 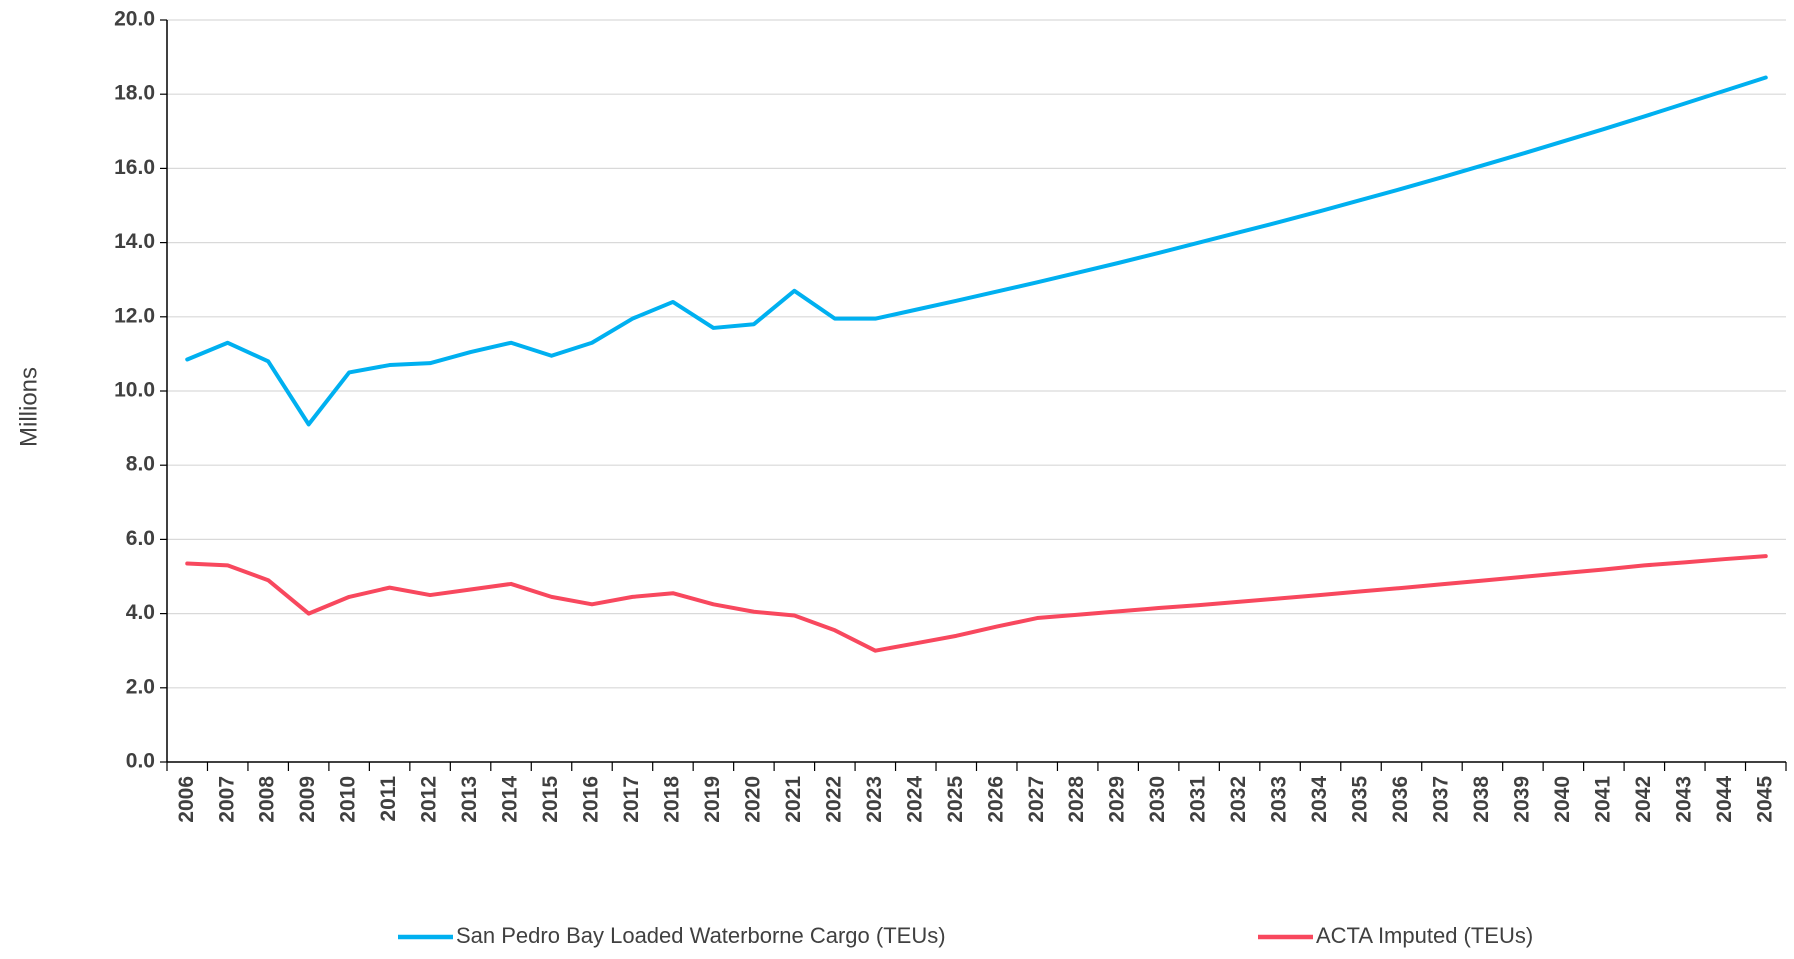 What do you see at coordinates (307, 799) in the screenshot?
I see `x-tick-label: 2009` at bounding box center [307, 799].